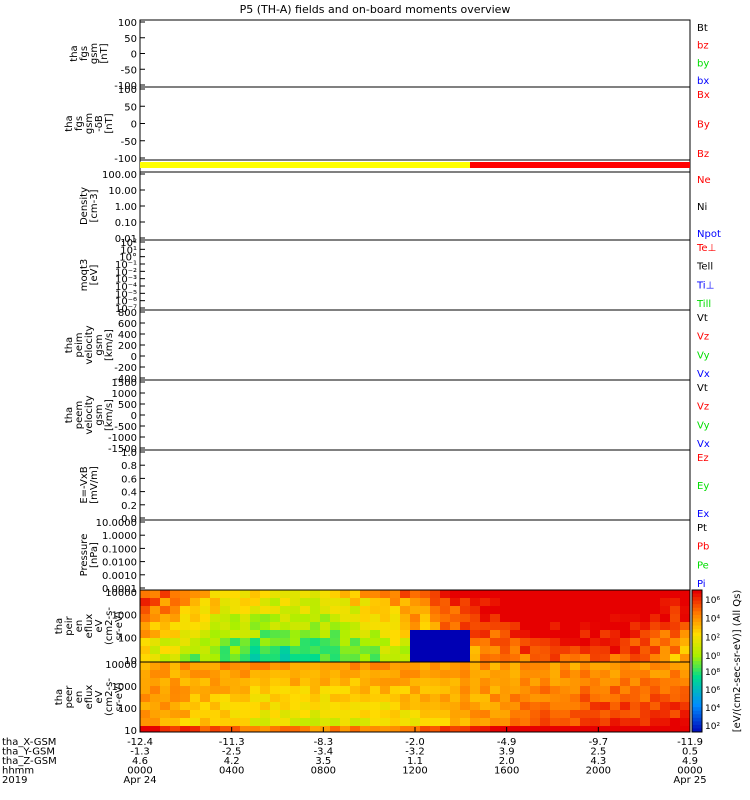 The width and height of the screenshot is (750, 800). Describe the element at coordinates (130, 661) in the screenshot. I see `y-tick-label: 10` at that location.